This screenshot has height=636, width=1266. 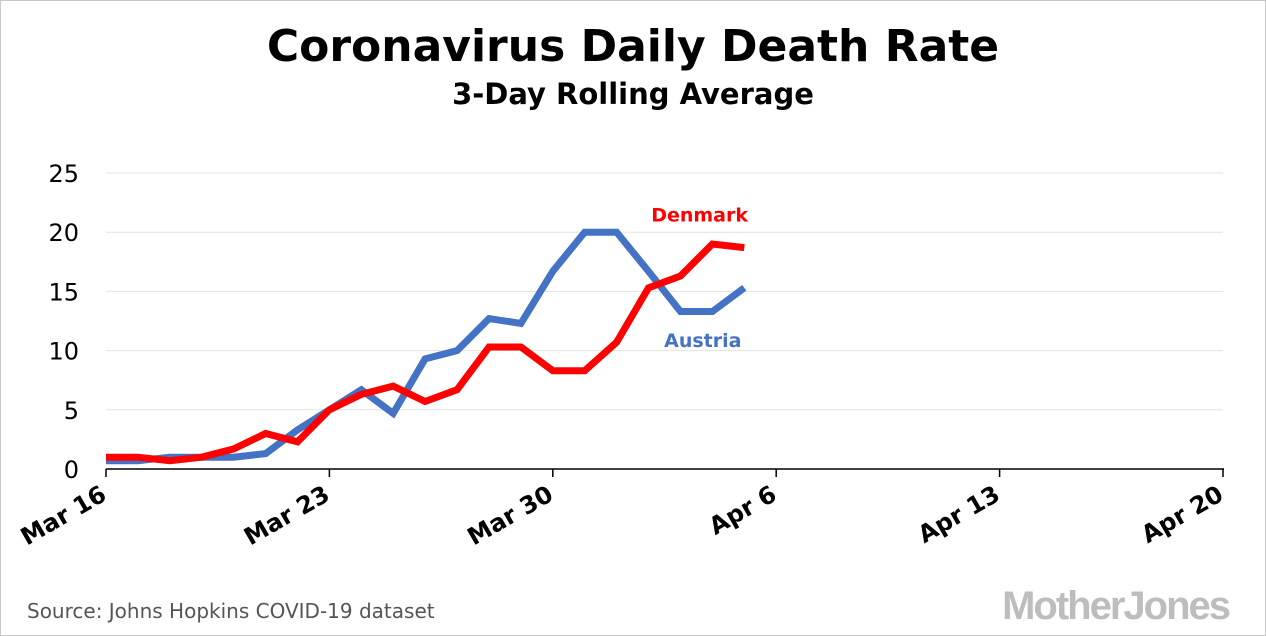 I want to click on y-tick-label-25: 25, so click(x=63, y=174).